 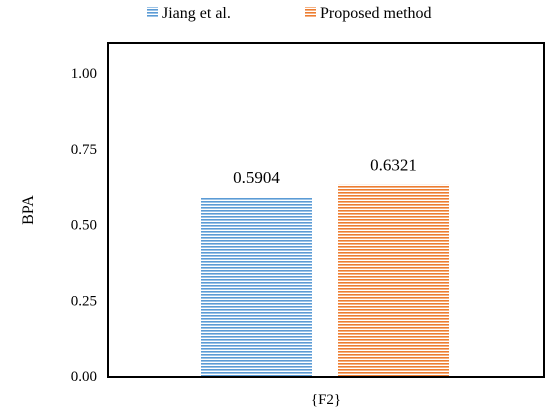 I want to click on x-category-label: {F2}, so click(x=326, y=400).